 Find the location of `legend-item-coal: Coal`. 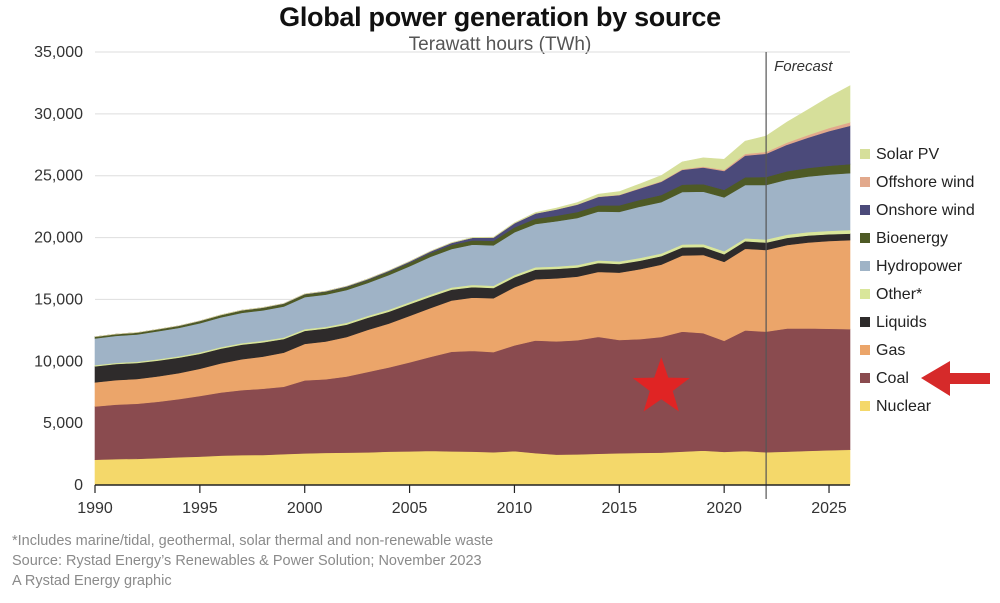

legend-item-coal: Coal is located at coordinates (892, 378).